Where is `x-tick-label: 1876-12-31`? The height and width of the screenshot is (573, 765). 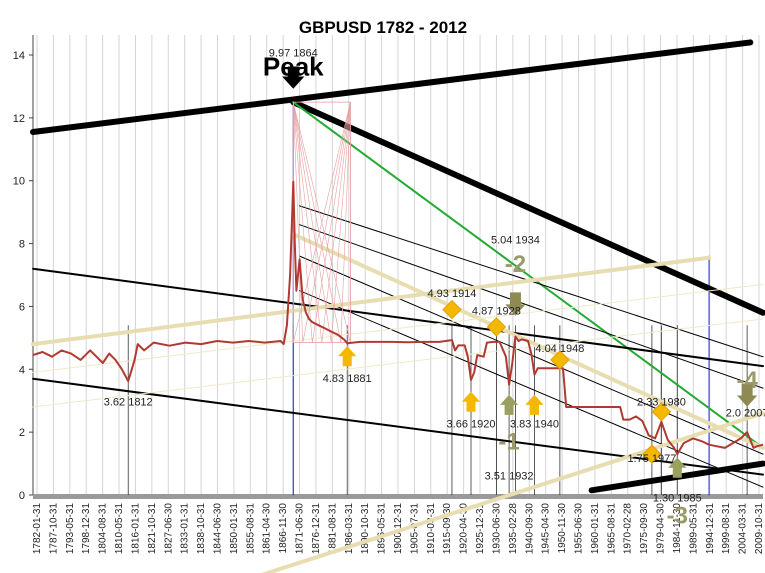
x-tick-label: 1876-12-31 is located at coordinates (316, 529).